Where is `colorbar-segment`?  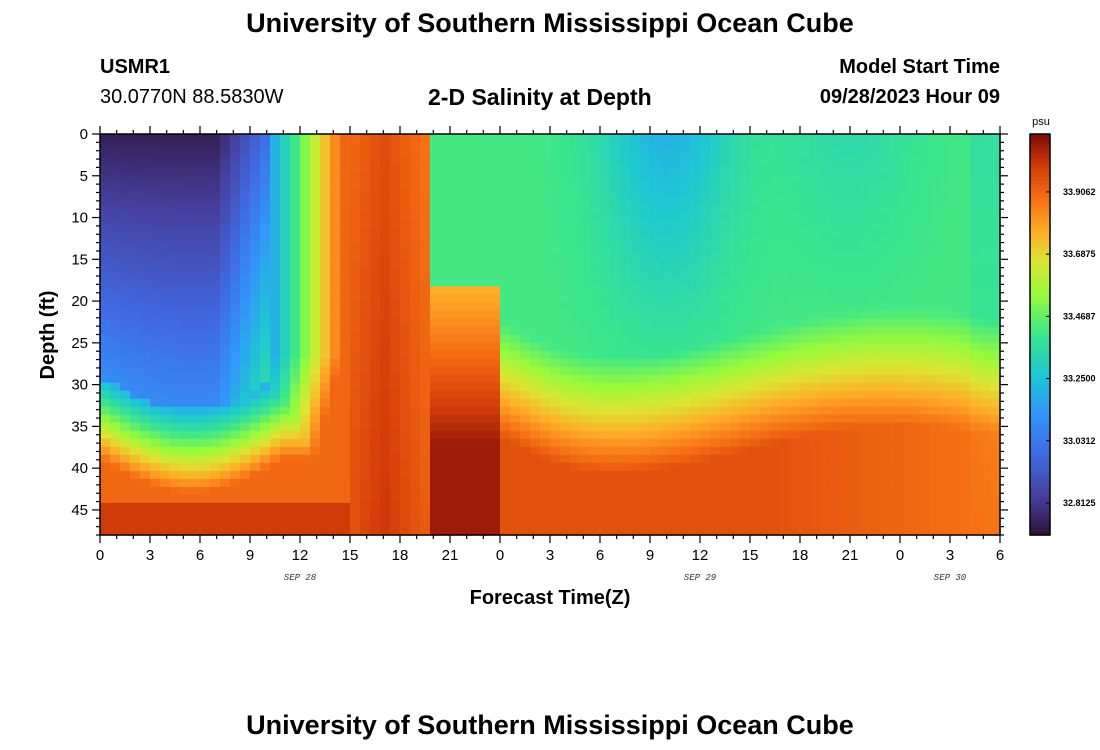
colorbar-segment is located at coordinates (1040, 283).